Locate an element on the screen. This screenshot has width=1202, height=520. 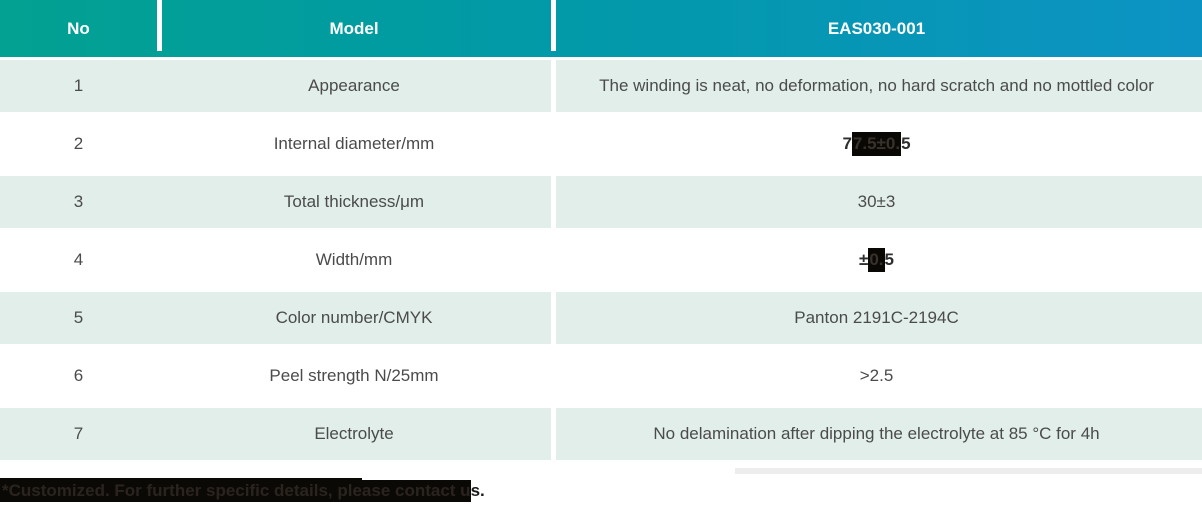
table-row: 5 Color number/CMYK Panton 2191C-2194C is located at coordinates (601, 318).